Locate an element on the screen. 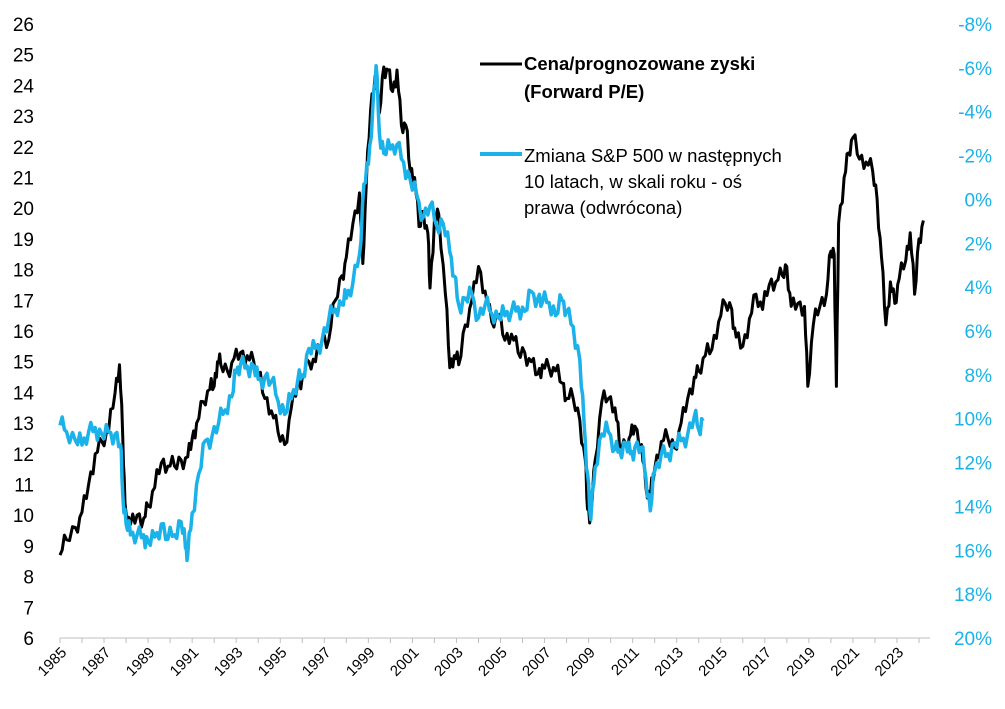  left-tick-label: 13 is located at coordinates (23, 424).